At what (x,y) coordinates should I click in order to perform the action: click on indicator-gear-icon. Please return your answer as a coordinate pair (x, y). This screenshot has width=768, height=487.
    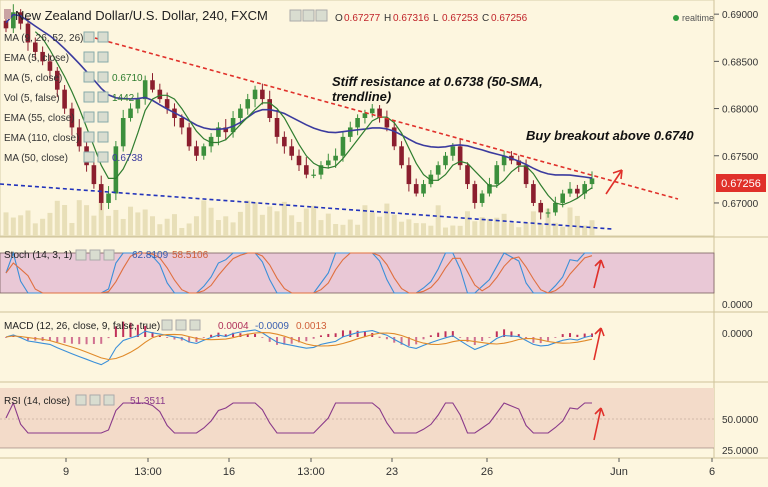
    Looking at the image, I should click on (89, 97).